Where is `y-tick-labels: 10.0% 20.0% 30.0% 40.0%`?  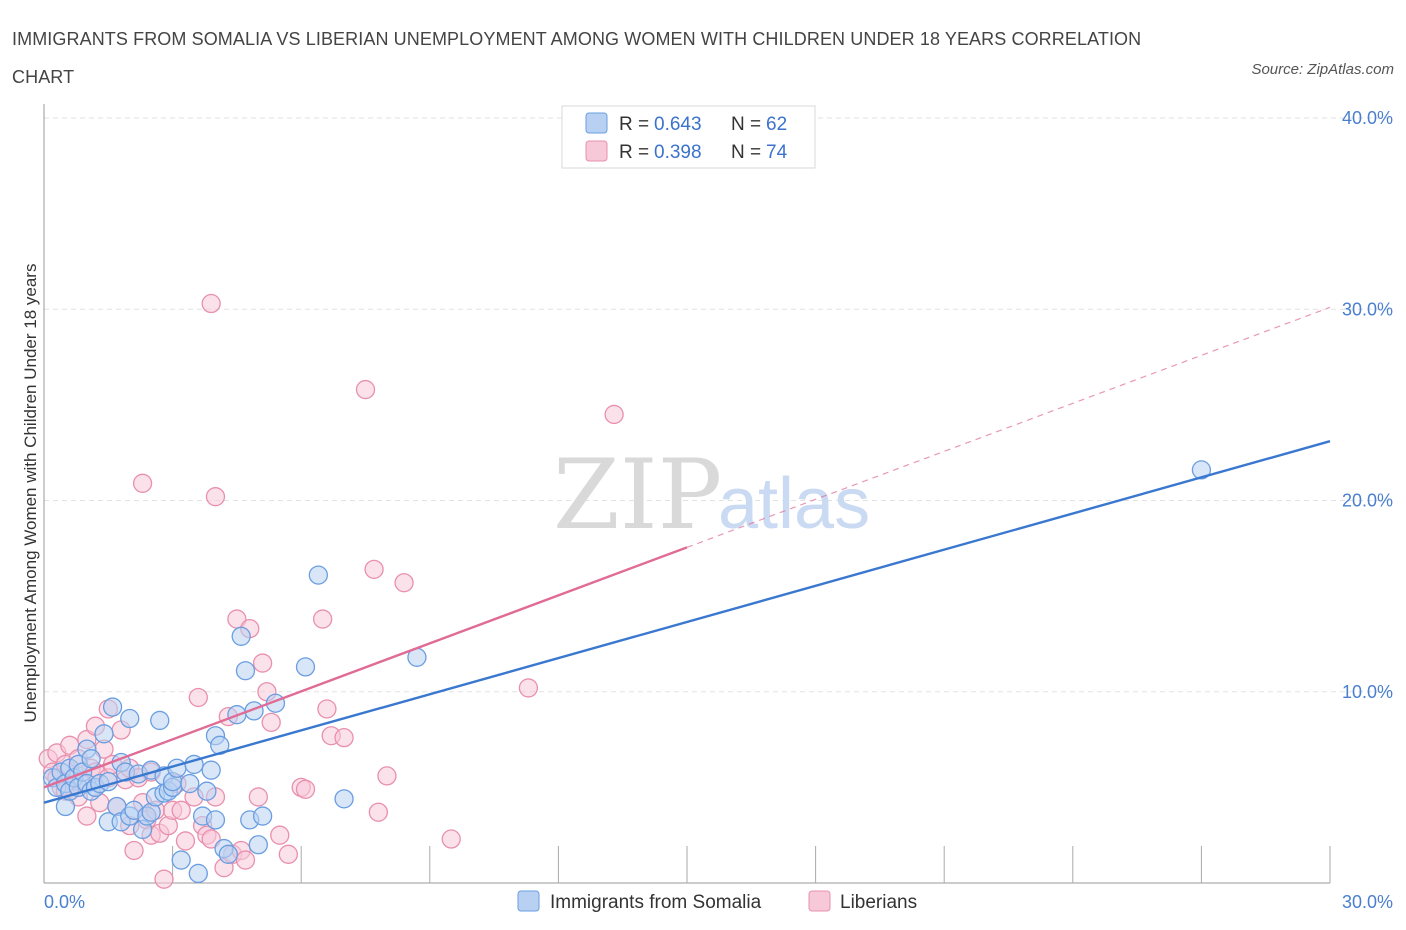 y-tick-labels: 10.0% 20.0% 30.0% 40.0% is located at coordinates (1367, 405).